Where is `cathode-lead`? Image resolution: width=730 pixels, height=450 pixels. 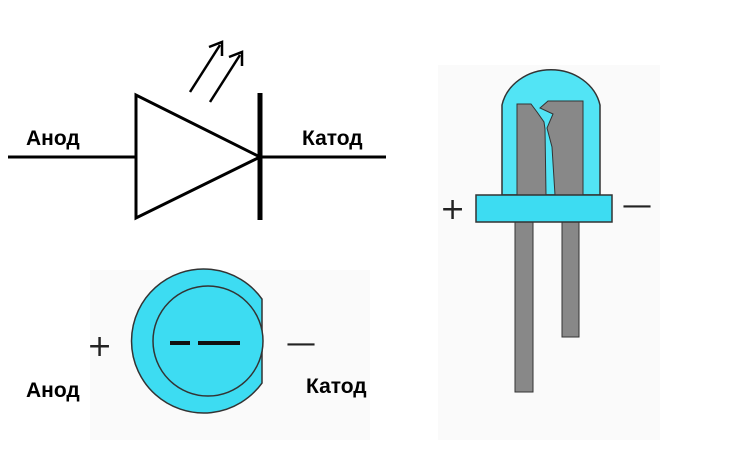
cathode-lead is located at coordinates (570, 279).